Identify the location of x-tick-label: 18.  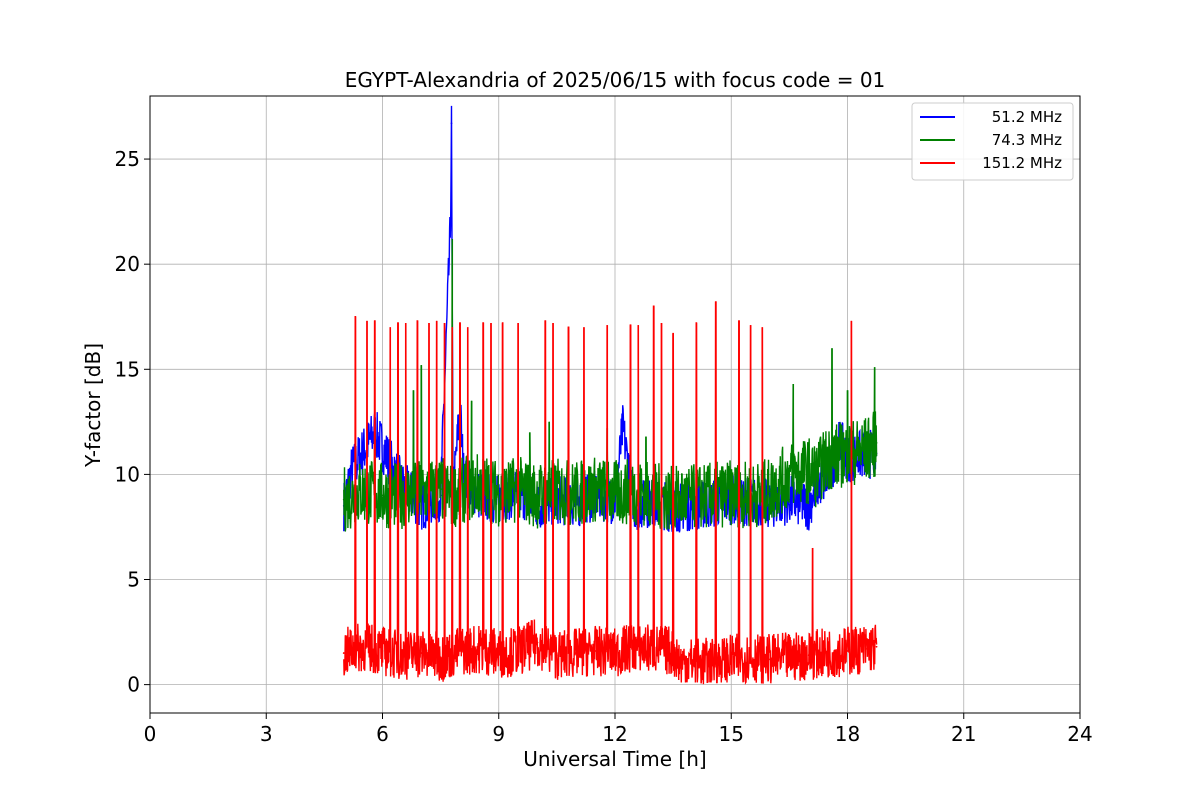
(847, 734).